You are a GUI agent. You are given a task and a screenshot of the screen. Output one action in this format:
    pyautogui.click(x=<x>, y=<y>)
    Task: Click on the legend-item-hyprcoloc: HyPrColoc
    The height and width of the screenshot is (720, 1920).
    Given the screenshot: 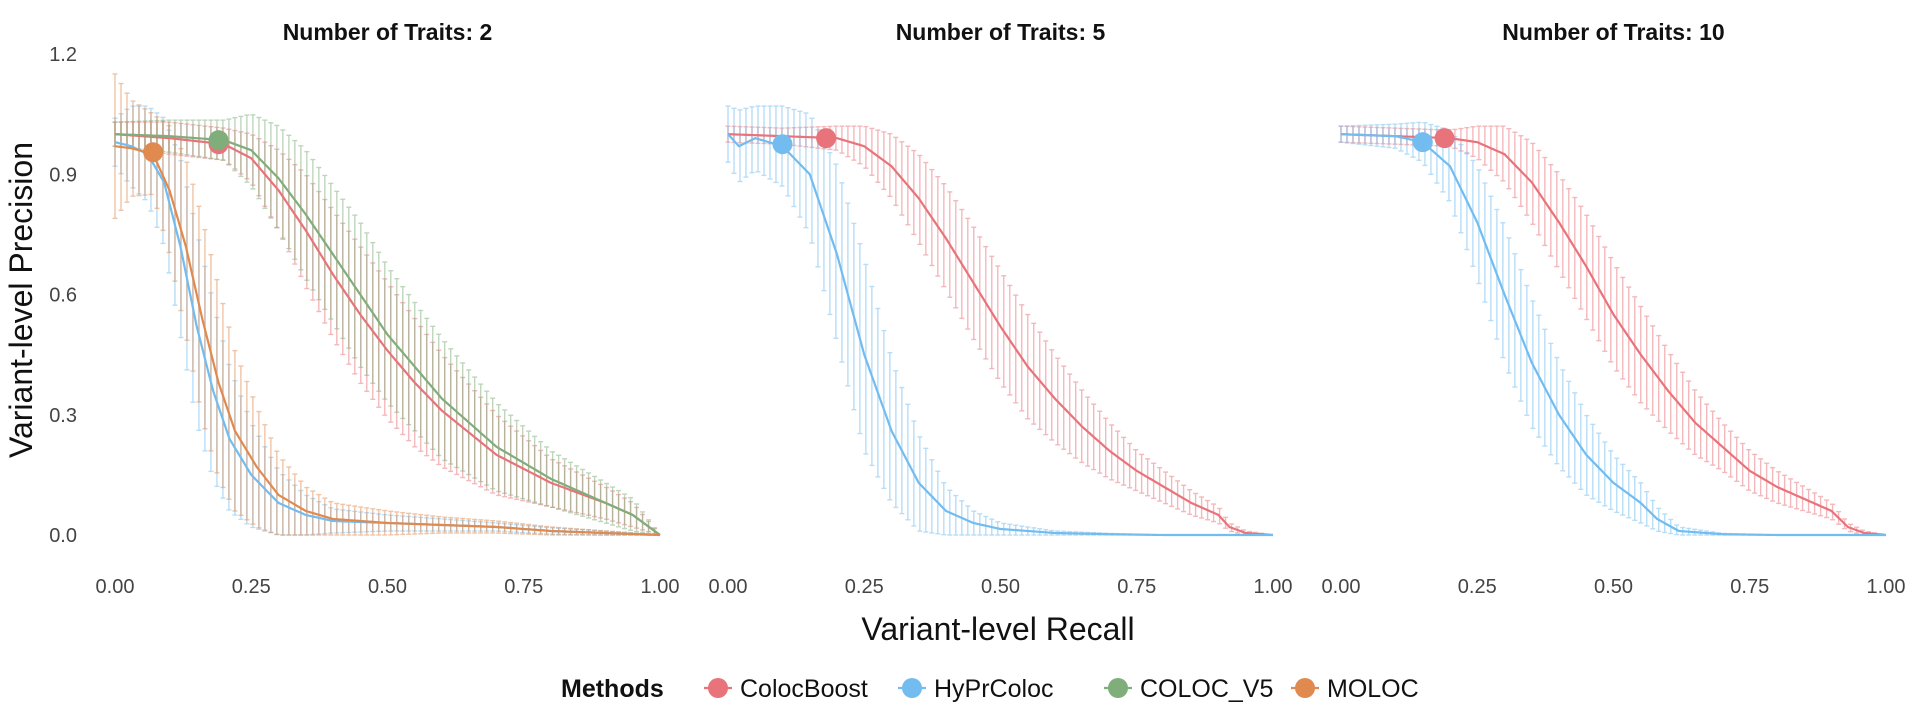 What is the action you would take?
    pyautogui.click(x=975, y=689)
    